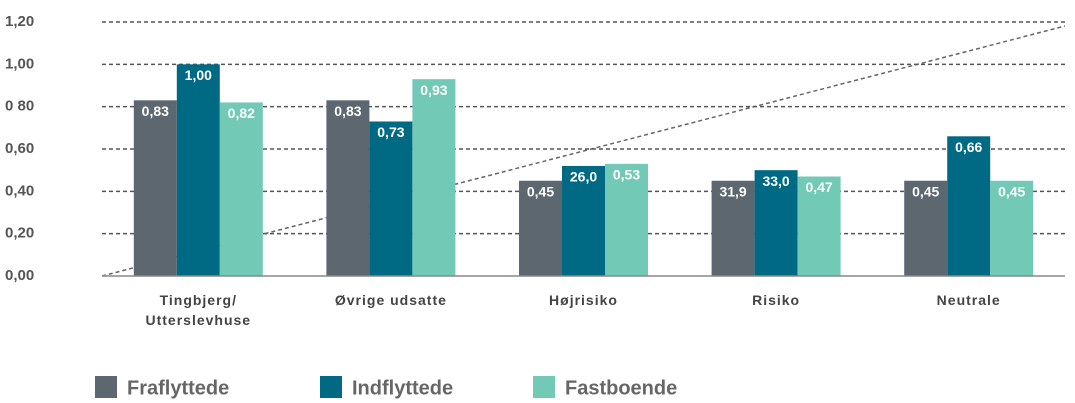 The image size is (1075, 403). Describe the element at coordinates (626, 175) in the screenshot. I see `value-label: 0,53` at that location.